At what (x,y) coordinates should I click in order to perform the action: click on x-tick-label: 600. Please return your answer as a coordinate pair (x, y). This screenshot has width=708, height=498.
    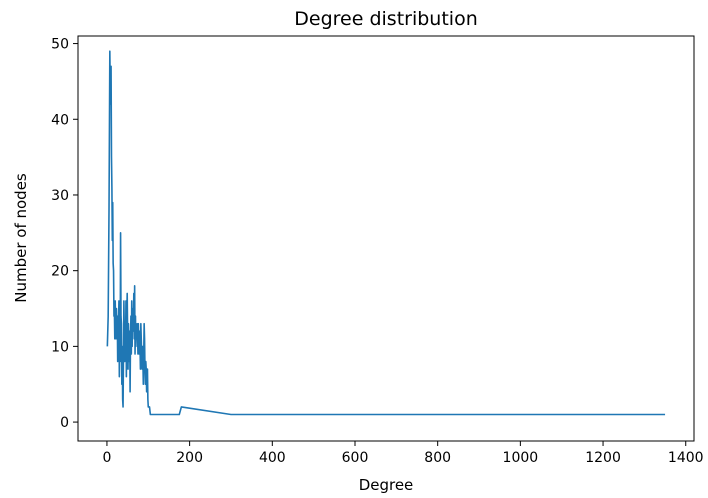
    Looking at the image, I should click on (355, 458).